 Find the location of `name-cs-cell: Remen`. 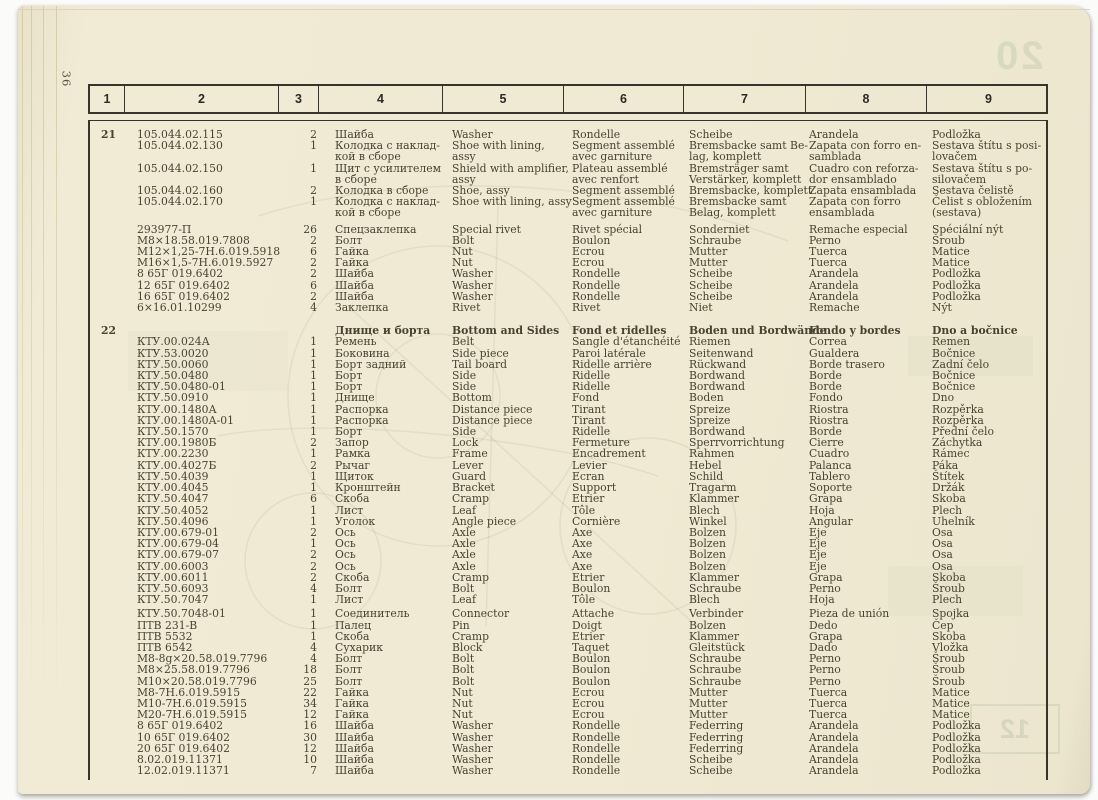

name-cs-cell: Remen is located at coordinates (951, 342).